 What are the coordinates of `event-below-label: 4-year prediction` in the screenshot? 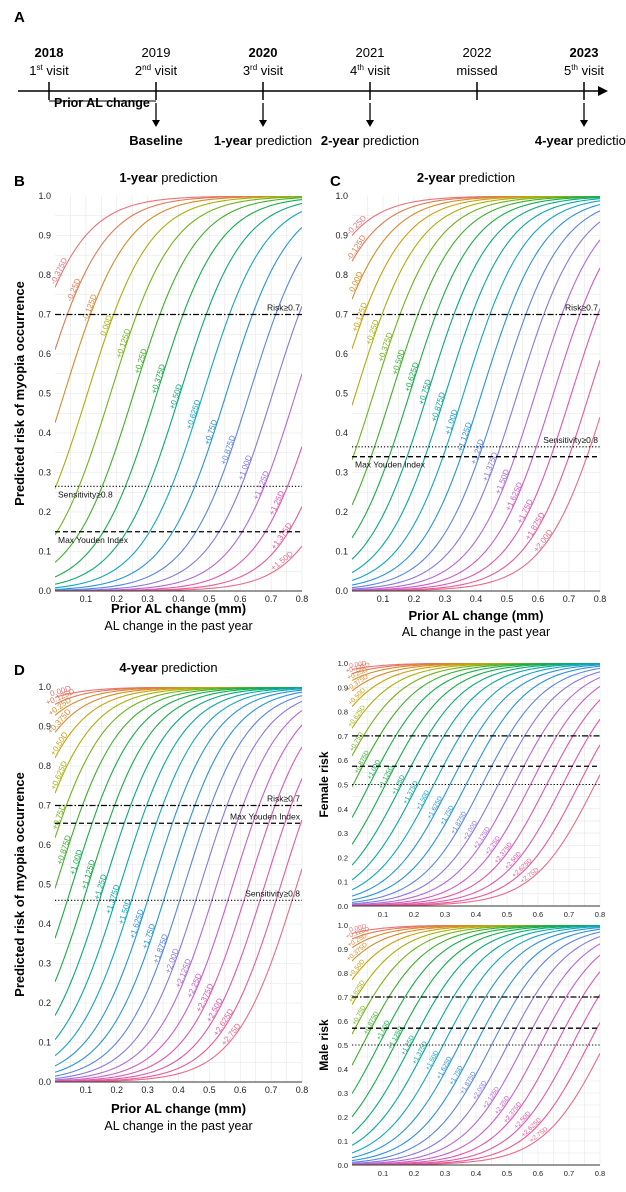 It's located at (580, 140).